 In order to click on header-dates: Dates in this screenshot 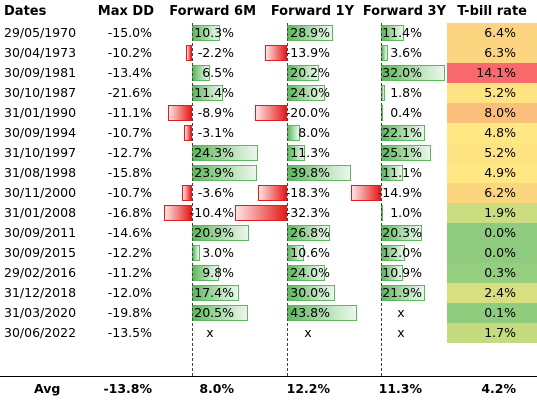, I will do `click(25, 11)`.